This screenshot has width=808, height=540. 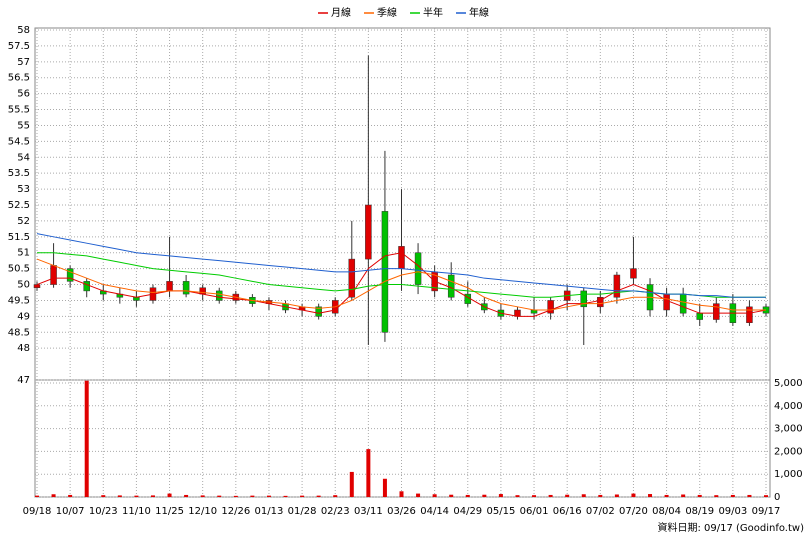 I want to click on x-tick-label: 12/10, so click(x=202, y=511).